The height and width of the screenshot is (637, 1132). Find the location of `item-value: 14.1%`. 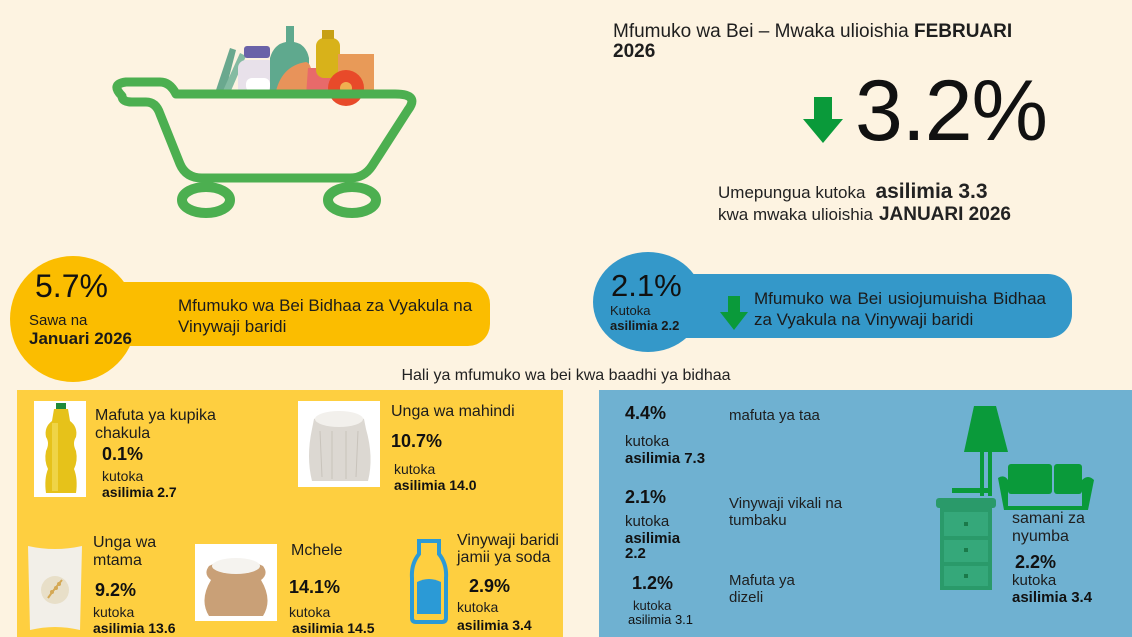

item-value: 14.1% is located at coordinates (315, 587).